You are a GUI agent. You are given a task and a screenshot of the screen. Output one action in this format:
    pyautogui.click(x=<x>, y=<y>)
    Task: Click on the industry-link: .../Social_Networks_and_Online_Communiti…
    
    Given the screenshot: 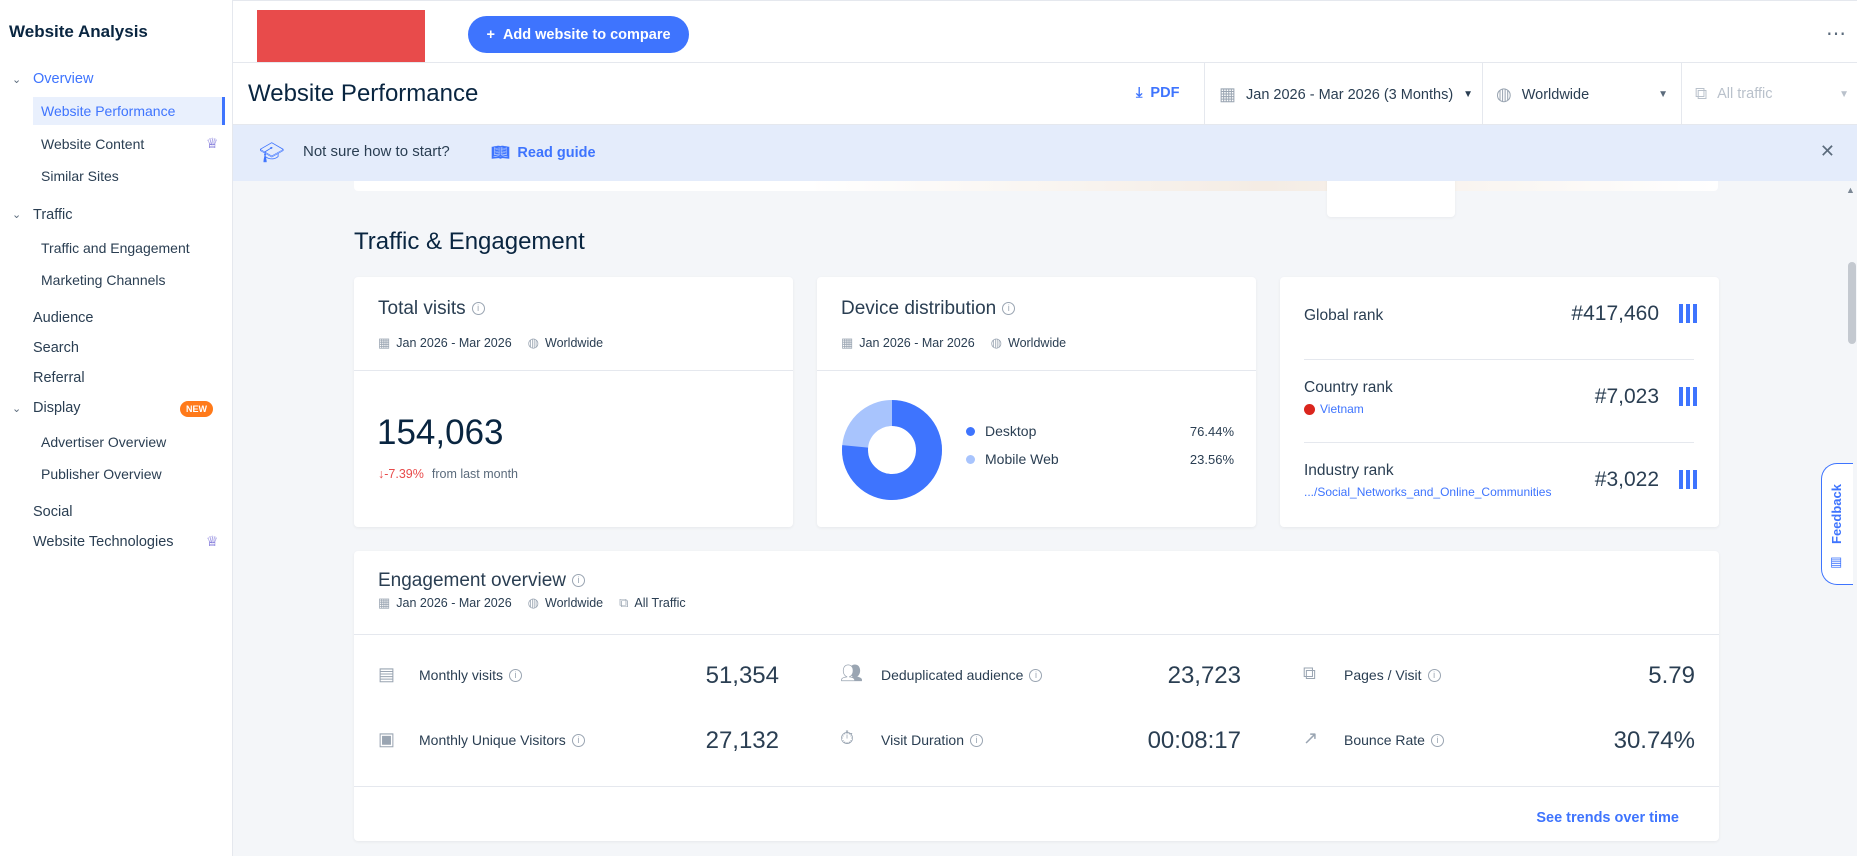 What is the action you would take?
    pyautogui.click(x=1428, y=492)
    